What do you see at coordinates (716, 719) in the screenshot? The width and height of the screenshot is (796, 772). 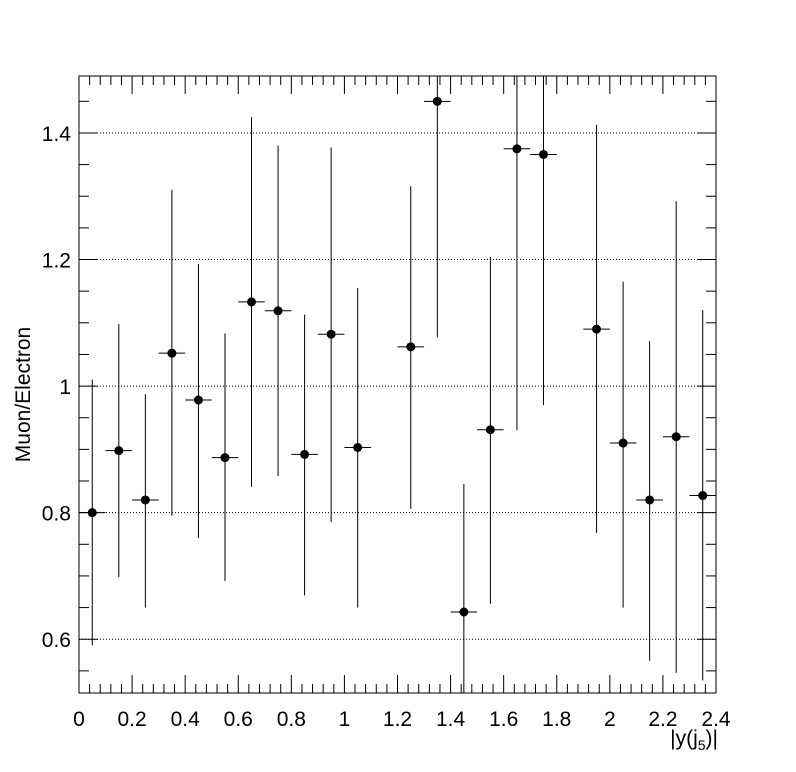 I see `x-tick-label: 2.4` at bounding box center [716, 719].